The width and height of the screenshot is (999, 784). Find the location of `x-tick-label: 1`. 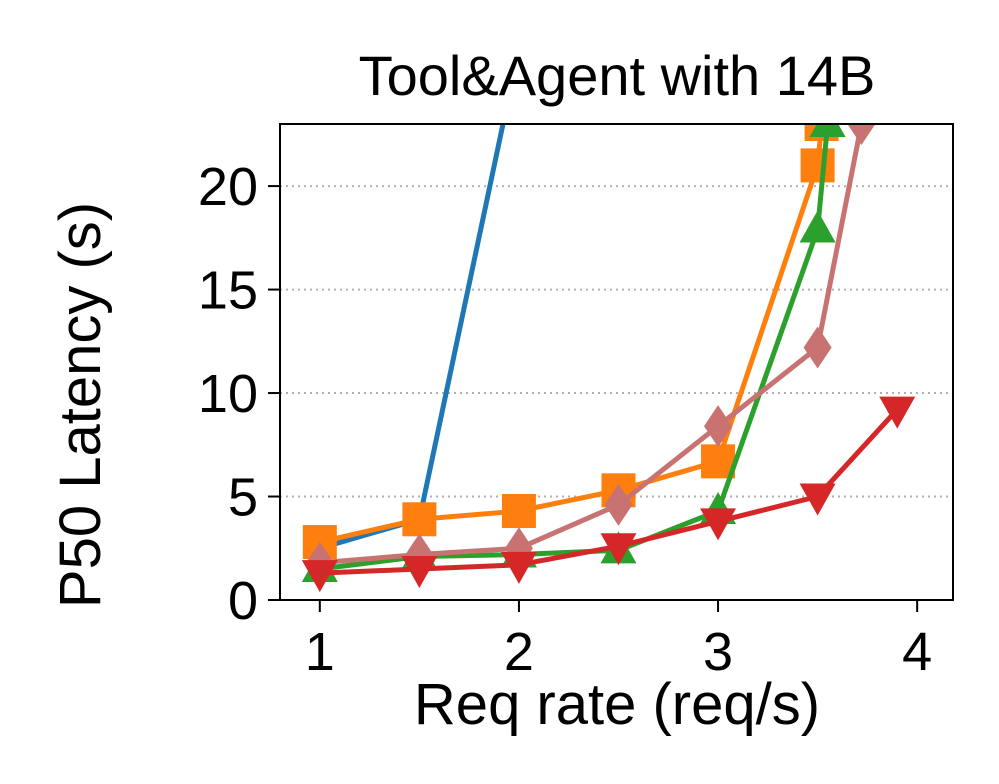

x-tick-label: 1 is located at coordinates (320, 652).